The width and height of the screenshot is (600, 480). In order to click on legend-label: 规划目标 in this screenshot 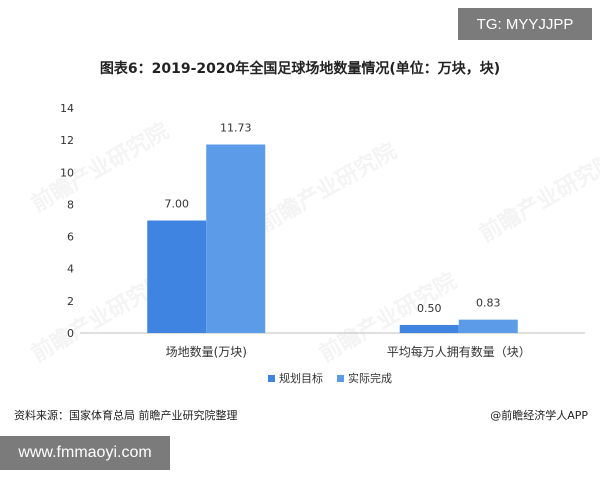, I will do `click(301, 378)`.